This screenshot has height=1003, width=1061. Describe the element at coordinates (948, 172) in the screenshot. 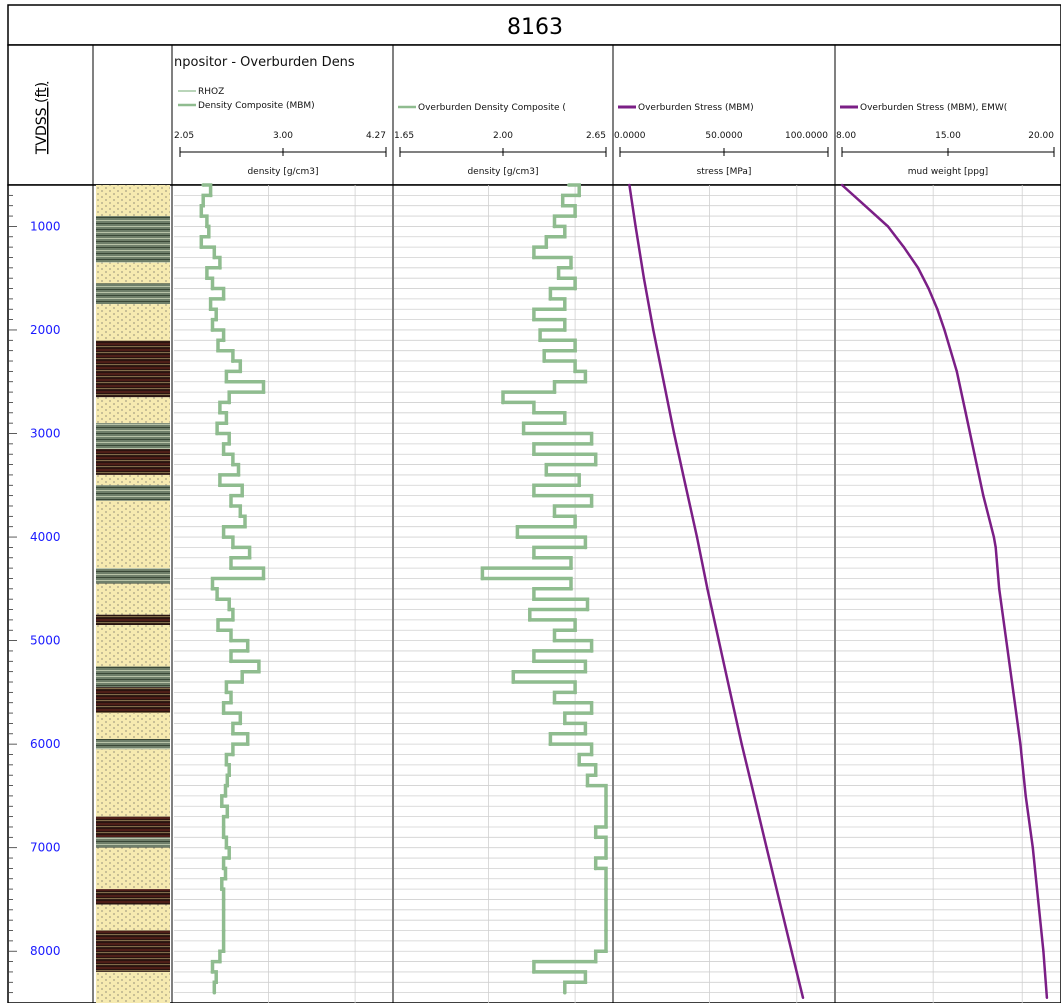

I see `track-axis-label: mud weight [ppg]` at that location.